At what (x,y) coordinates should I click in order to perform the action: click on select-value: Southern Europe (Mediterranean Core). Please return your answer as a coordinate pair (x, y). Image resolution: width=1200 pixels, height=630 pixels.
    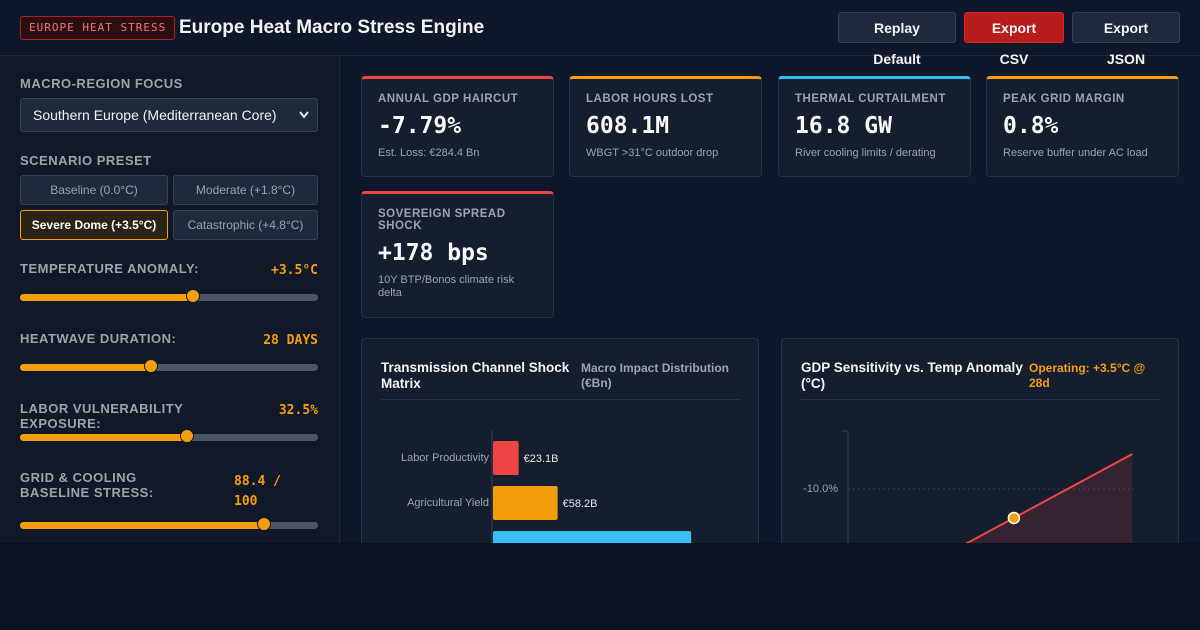
    Looking at the image, I should click on (155, 115).